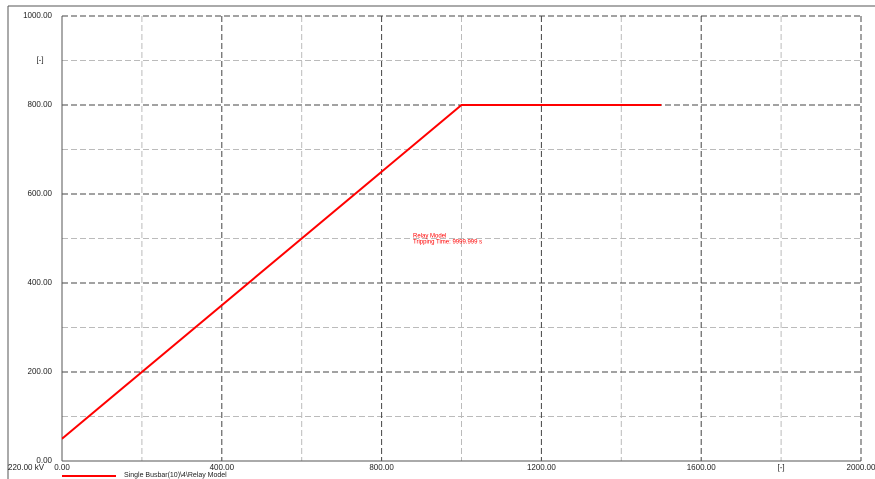 The width and height of the screenshot is (875, 479). Describe the element at coordinates (40, 282) in the screenshot. I see `y-tick-label: 400.00` at that location.